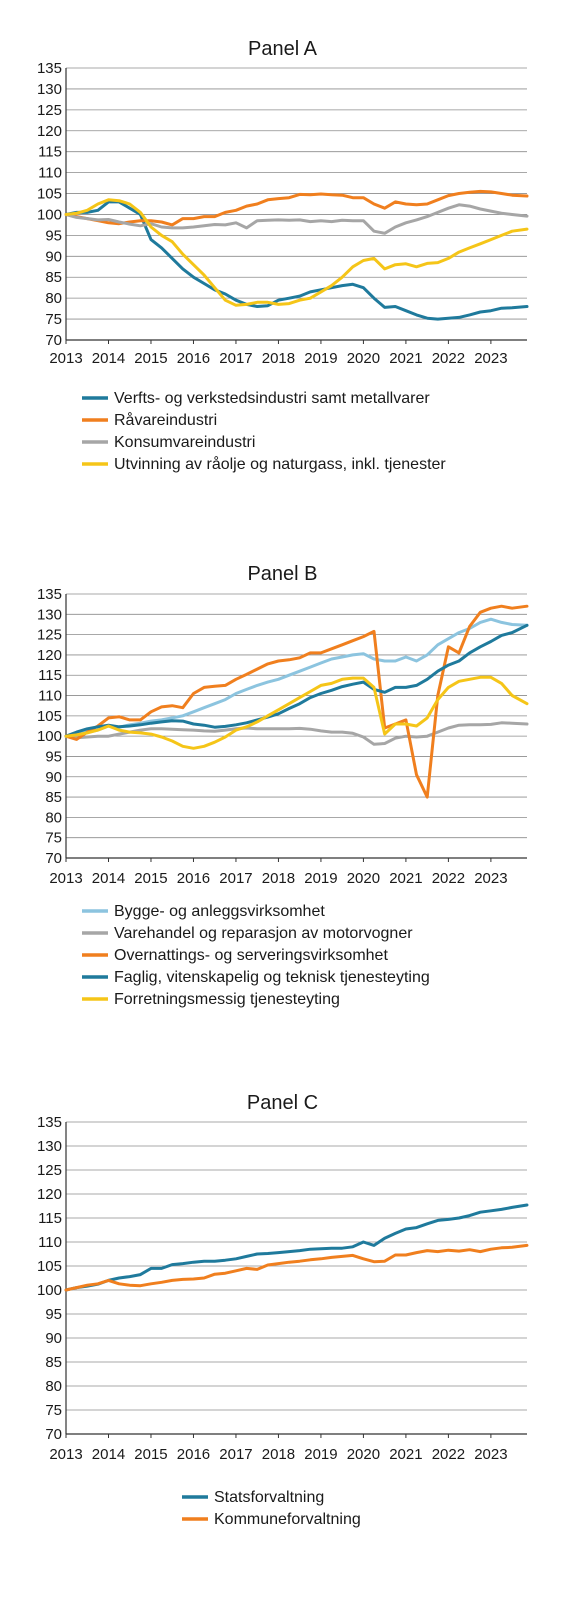 The image size is (576, 1611). Describe the element at coordinates (271, 1508) in the screenshot. I see `legend: Statsforvaltning Kommuneforvaltning` at that location.